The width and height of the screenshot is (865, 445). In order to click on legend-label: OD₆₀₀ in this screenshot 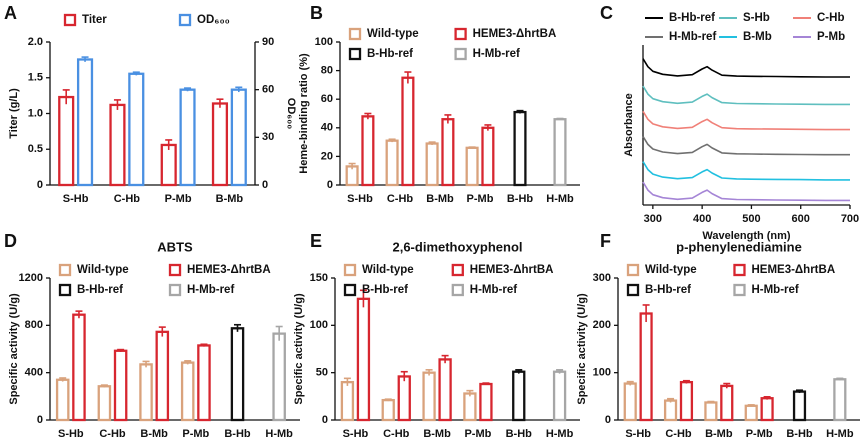, I will do `click(213, 20)`.